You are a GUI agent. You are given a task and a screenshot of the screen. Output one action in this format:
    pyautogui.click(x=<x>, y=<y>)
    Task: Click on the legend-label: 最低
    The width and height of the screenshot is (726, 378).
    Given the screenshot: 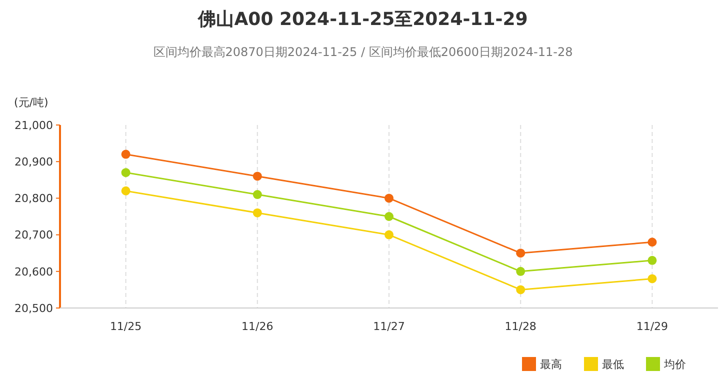 What is the action you would take?
    pyautogui.click(x=613, y=364)
    